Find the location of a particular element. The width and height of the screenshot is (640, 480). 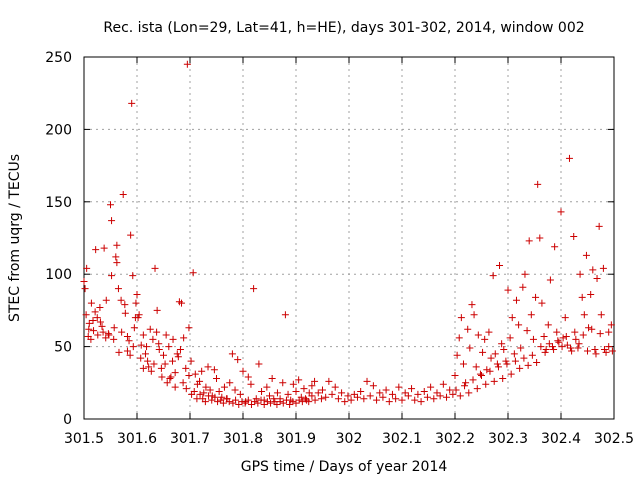

x-tick-label: 302.1 is located at coordinates (402, 439).